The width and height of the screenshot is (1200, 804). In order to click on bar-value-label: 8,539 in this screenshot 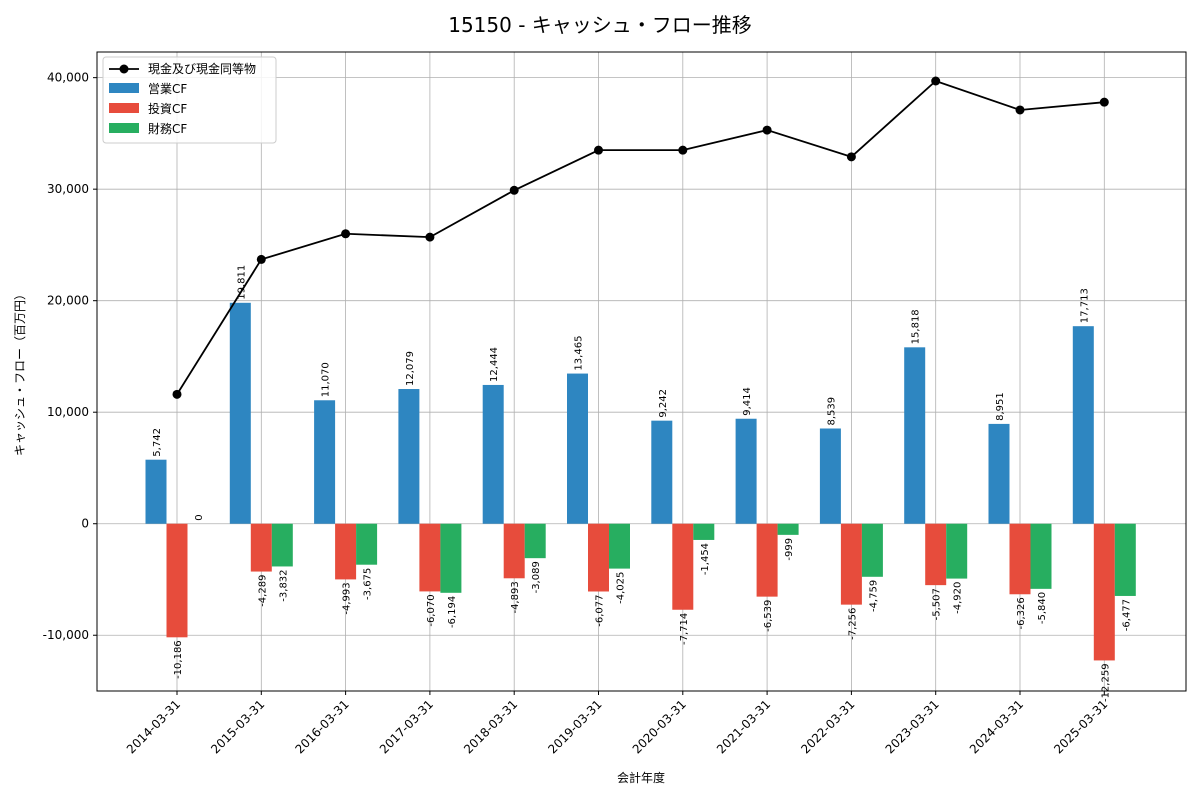, I will do `click(831, 411)`.